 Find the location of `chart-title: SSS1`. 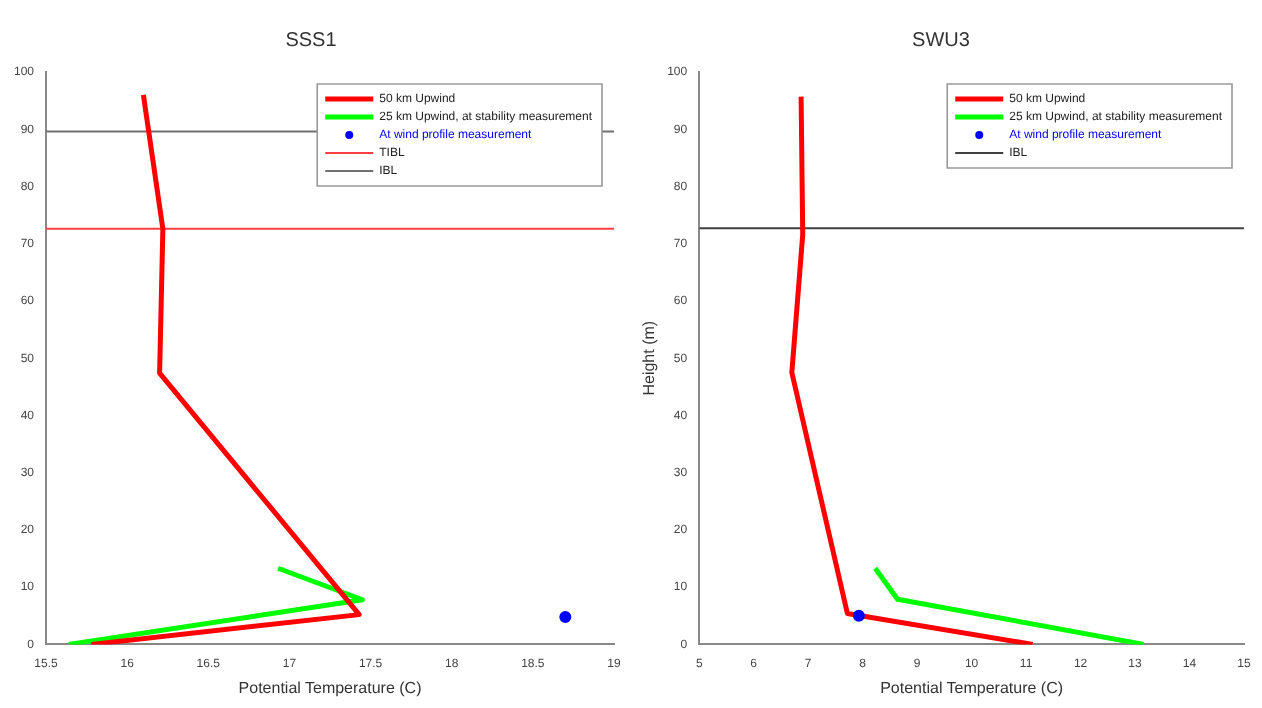

chart-title: SSS1 is located at coordinates (311, 40).